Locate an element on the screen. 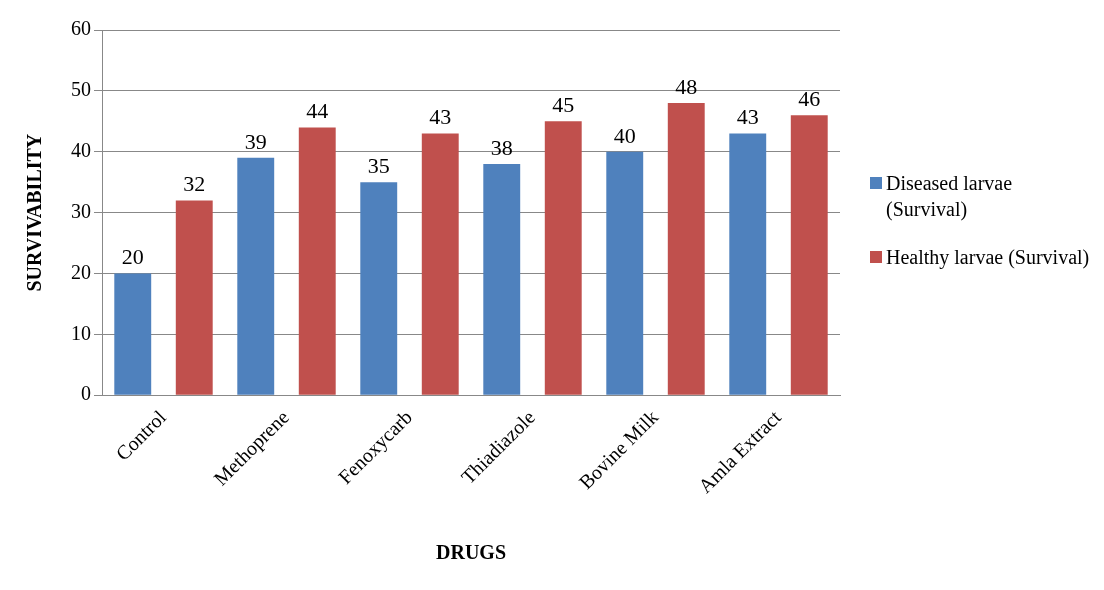 The height and width of the screenshot is (590, 1104). data-label: 38 is located at coordinates (501, 147).